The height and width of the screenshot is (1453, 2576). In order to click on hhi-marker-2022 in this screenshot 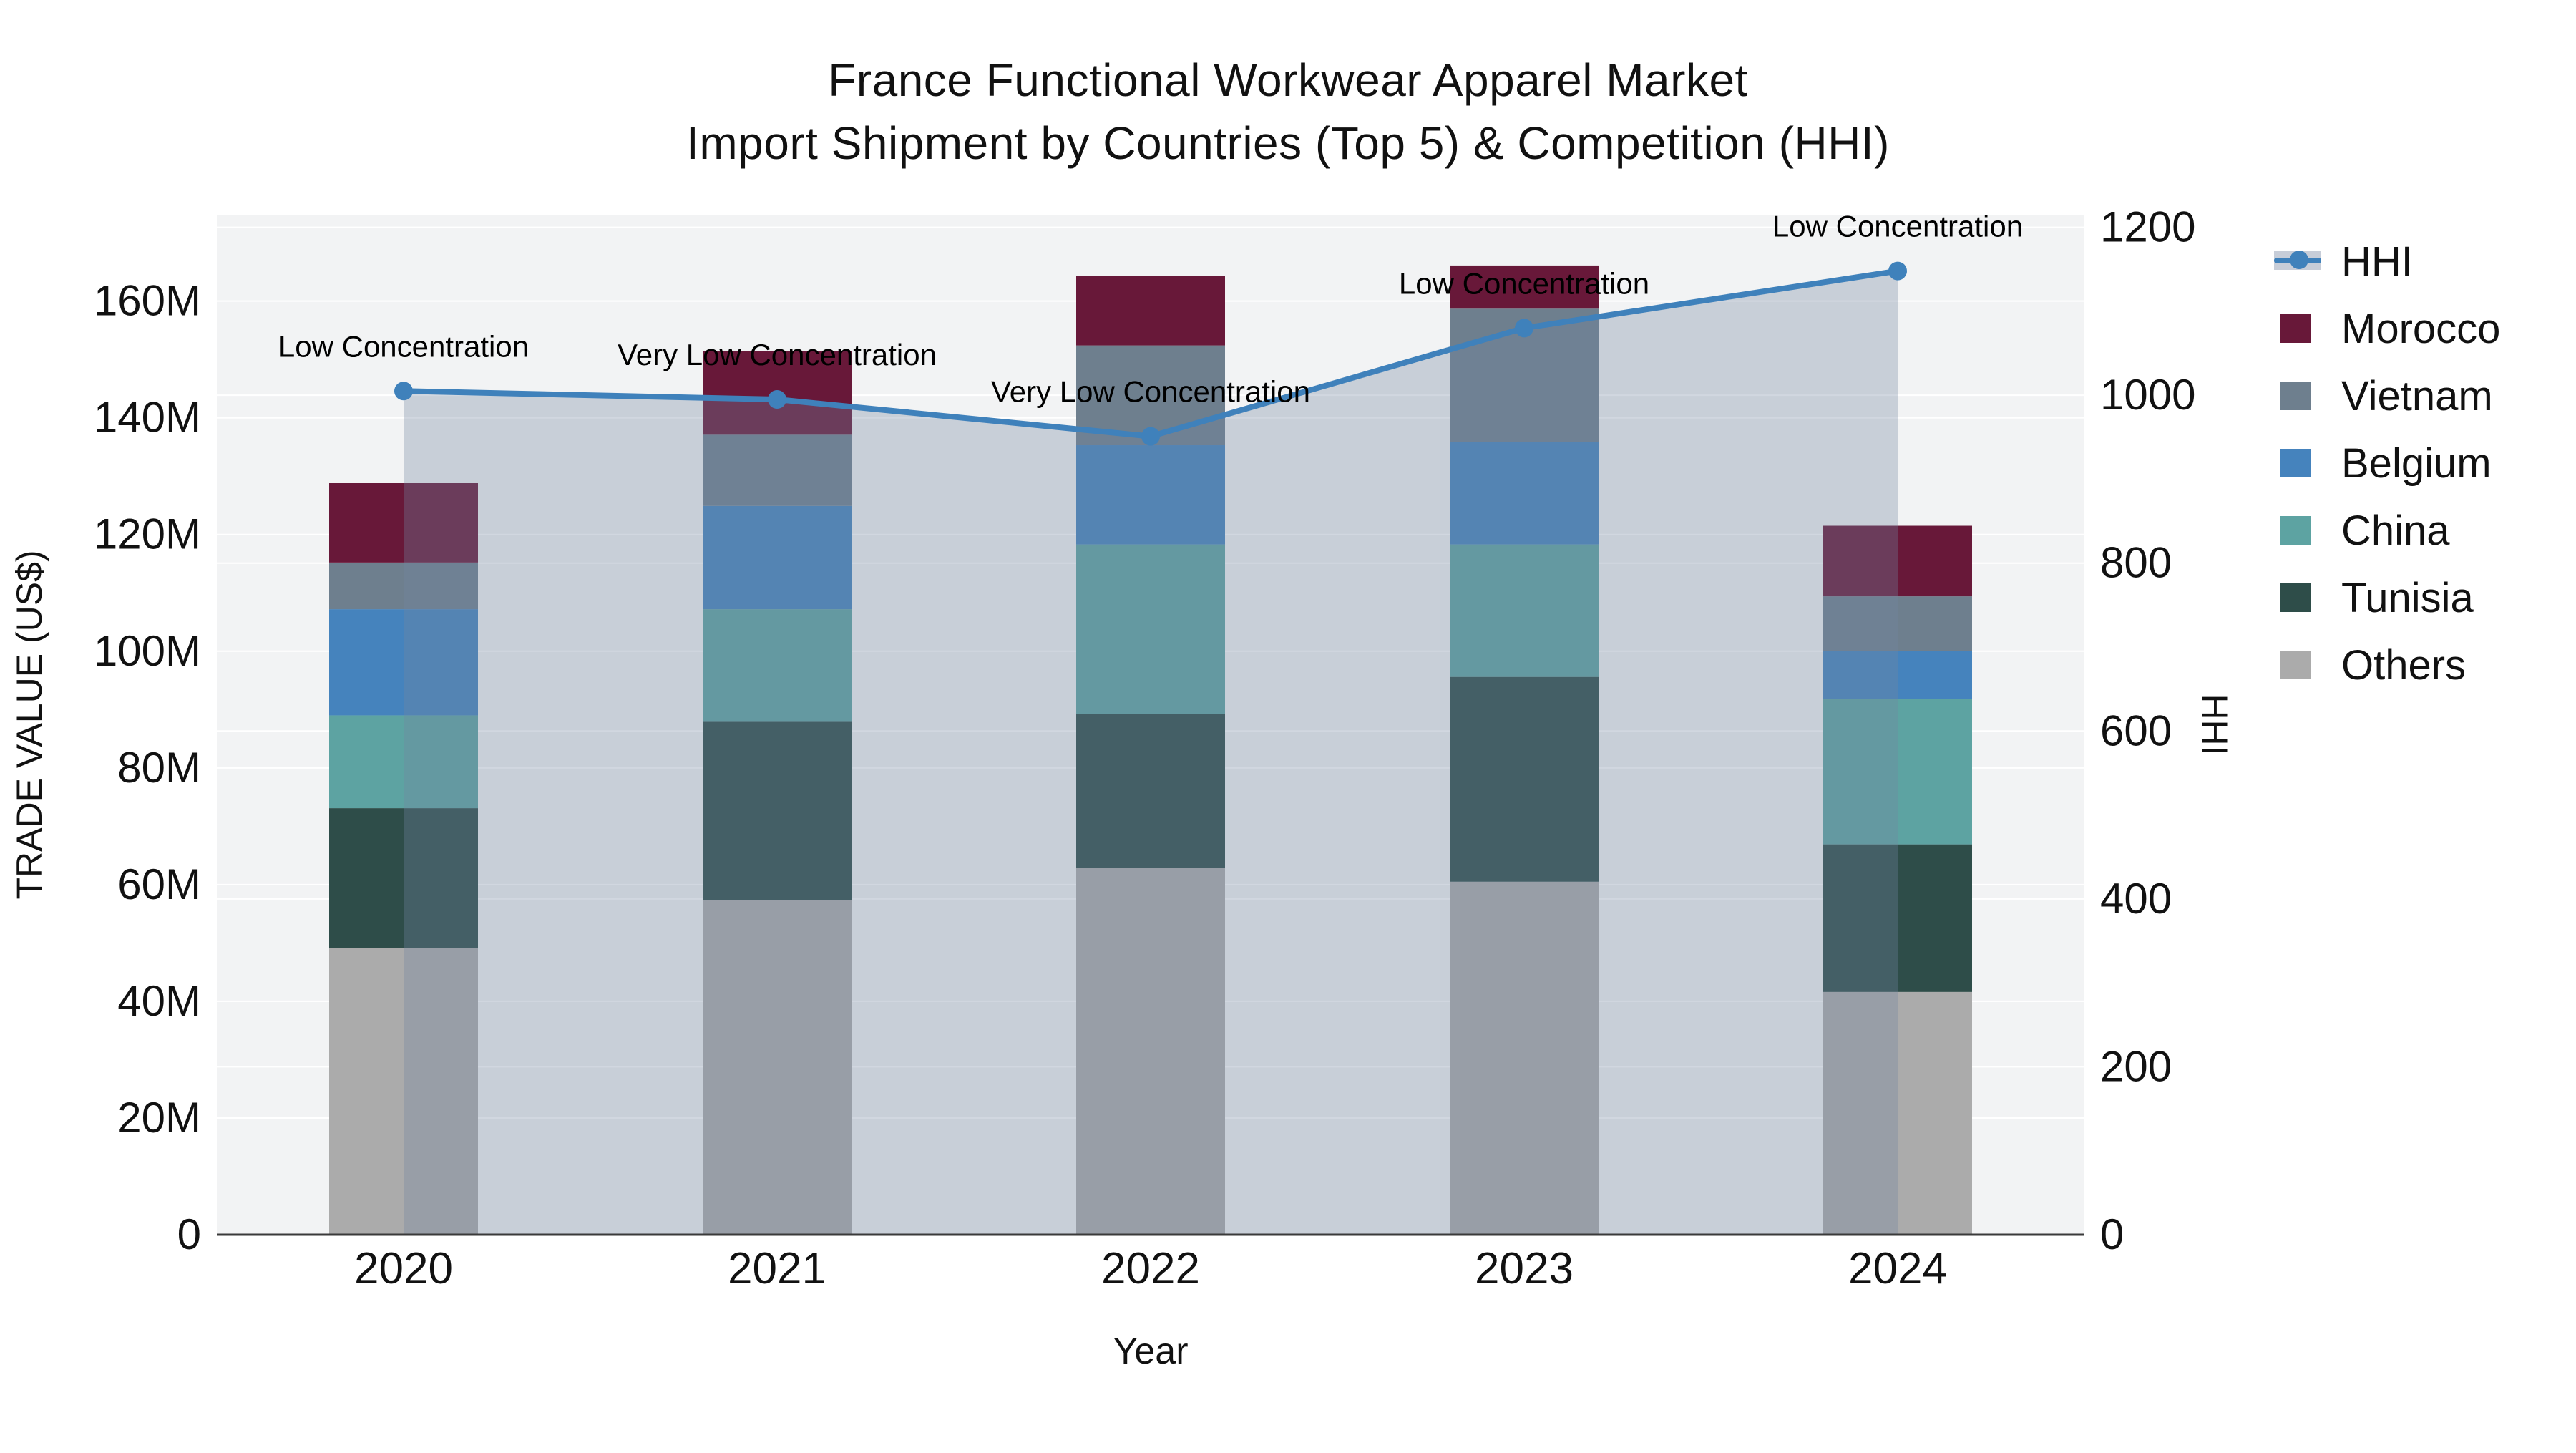, I will do `click(1150, 436)`.